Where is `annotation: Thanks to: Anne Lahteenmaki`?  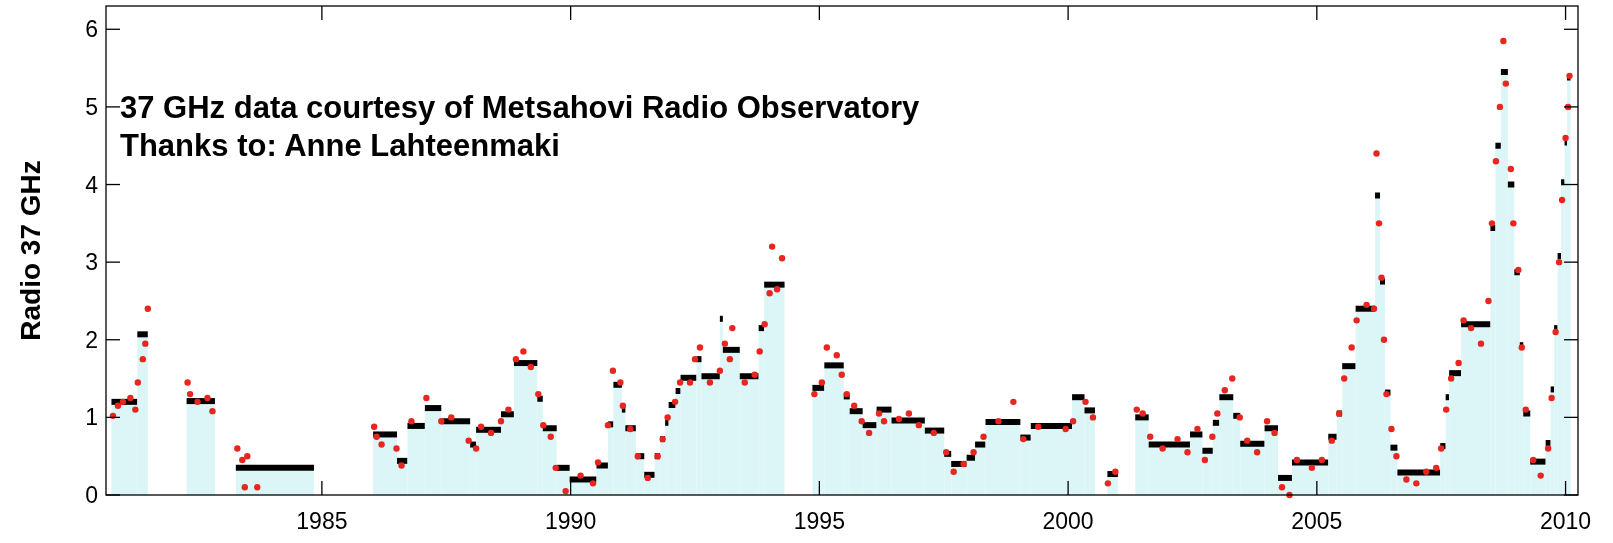
annotation: Thanks to: Anne Lahteenmaki is located at coordinates (340, 145).